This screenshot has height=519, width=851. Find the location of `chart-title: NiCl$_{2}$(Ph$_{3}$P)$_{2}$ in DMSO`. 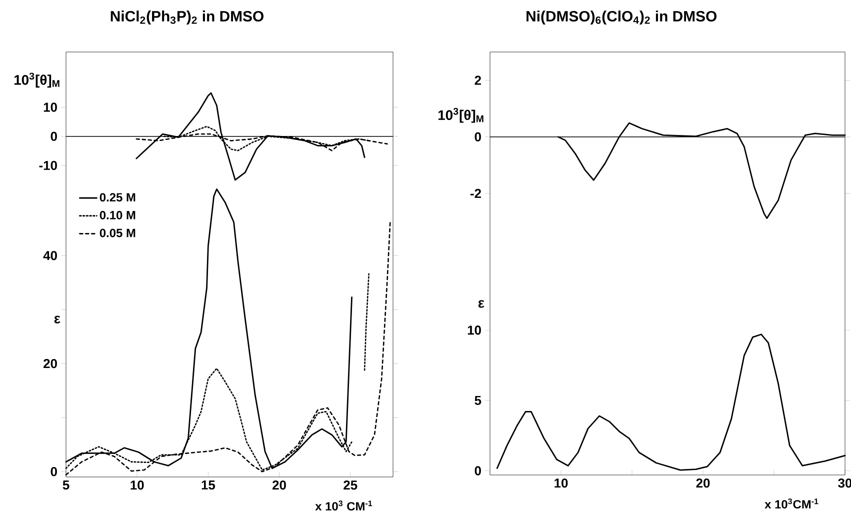

chart-title: NiCl$_{2}$(Ph$_{3}$P)$_{2}$ in DMSO is located at coordinates (187, 17).